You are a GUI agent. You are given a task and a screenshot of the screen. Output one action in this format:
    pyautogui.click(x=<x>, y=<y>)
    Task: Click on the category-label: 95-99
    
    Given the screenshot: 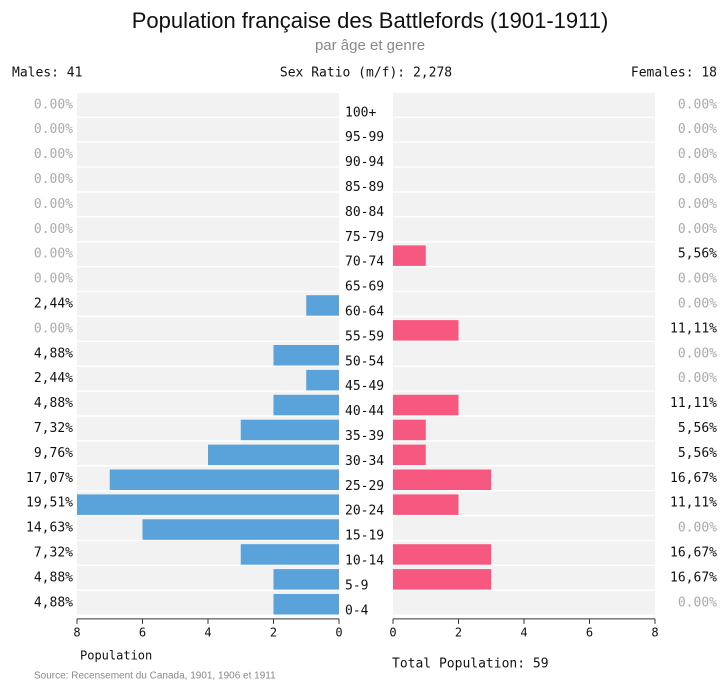 What is the action you would take?
    pyautogui.click(x=364, y=137)
    